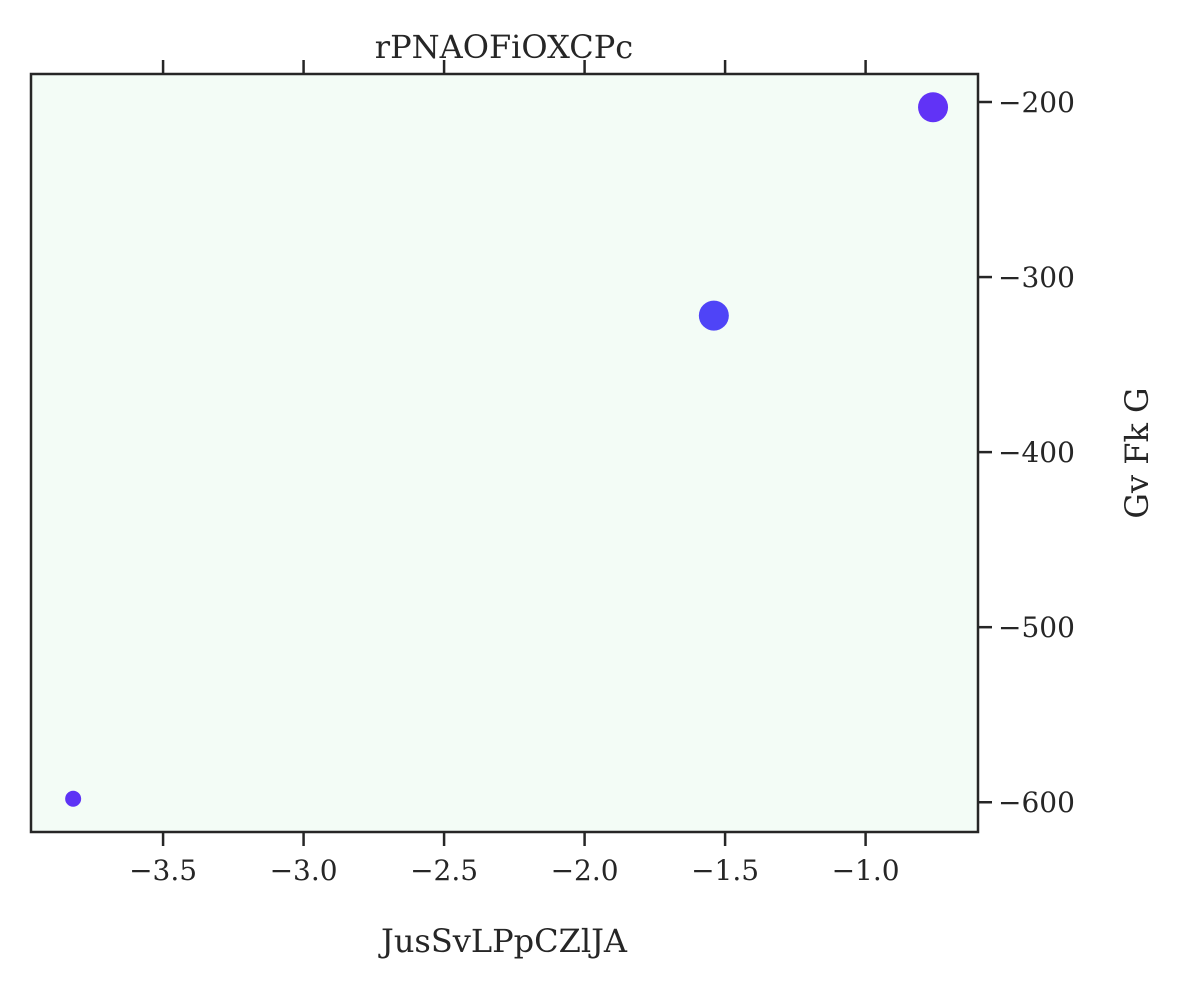 The width and height of the screenshot is (1188, 990). I want to click on x-tick-label: −2.0, so click(585, 870).